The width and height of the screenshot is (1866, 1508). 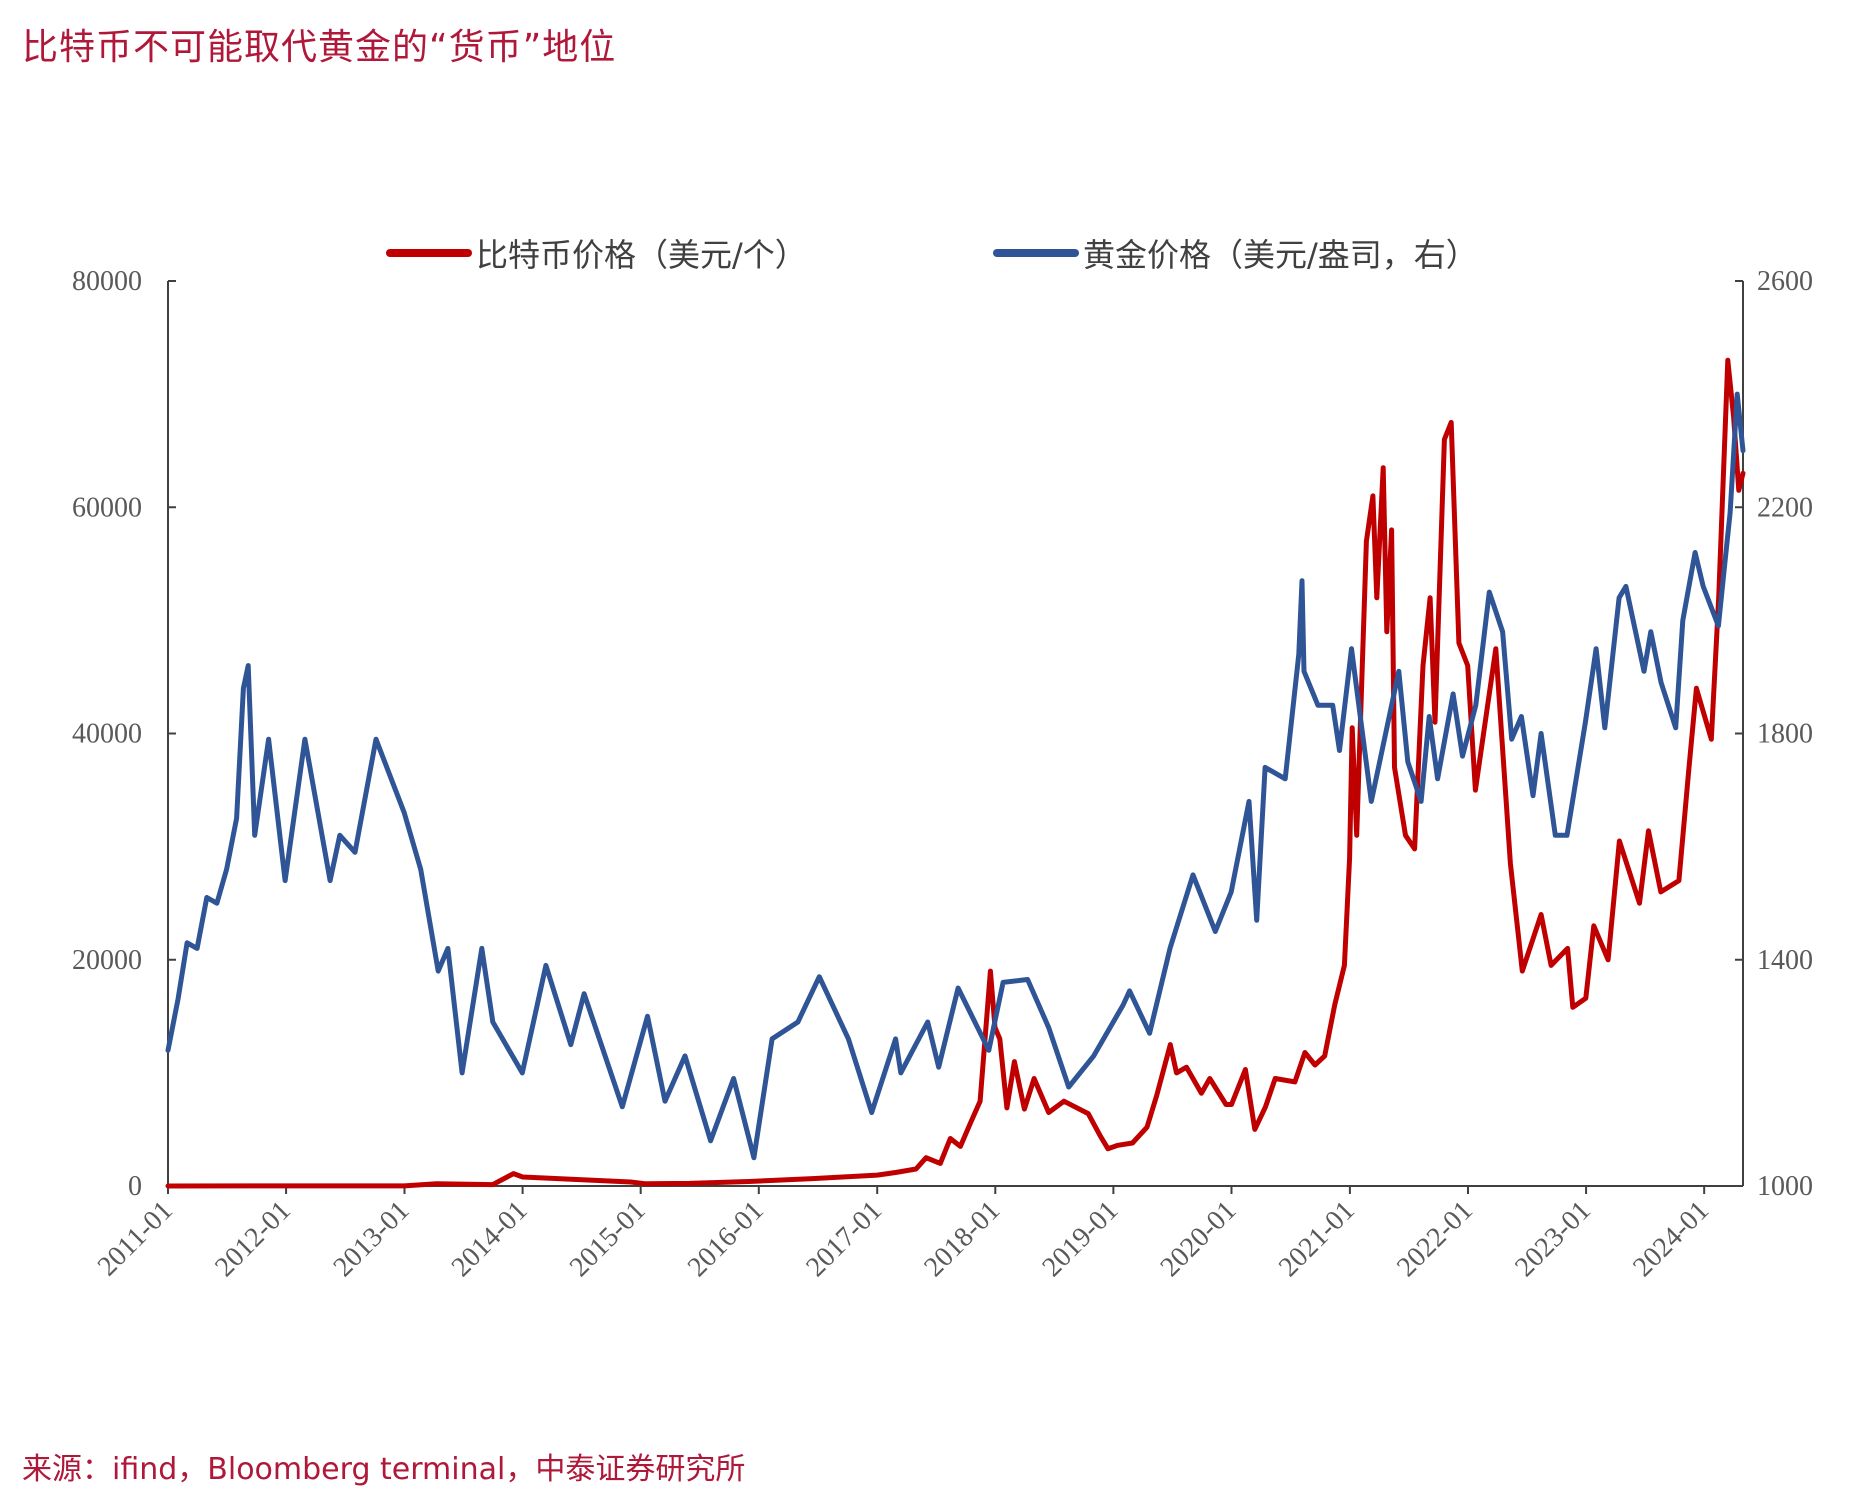 I want to click on legend: 比特币价格（美元/个） 黄金价格（美元/盎司，右）, so click(x=932, y=255).